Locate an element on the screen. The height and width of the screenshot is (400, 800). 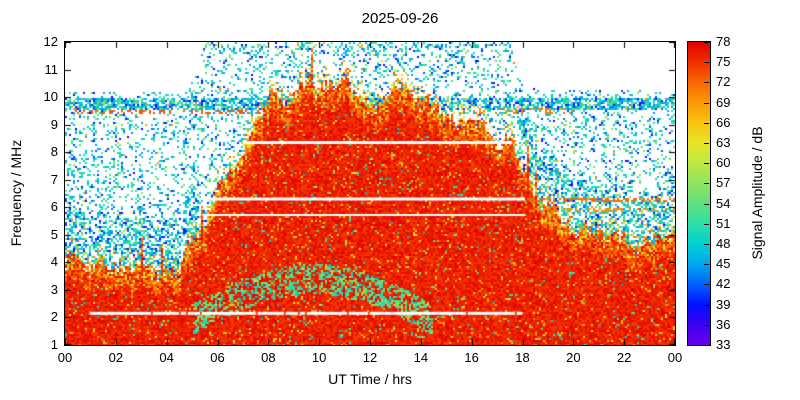
x-tick-label: 16 is located at coordinates (471, 357).